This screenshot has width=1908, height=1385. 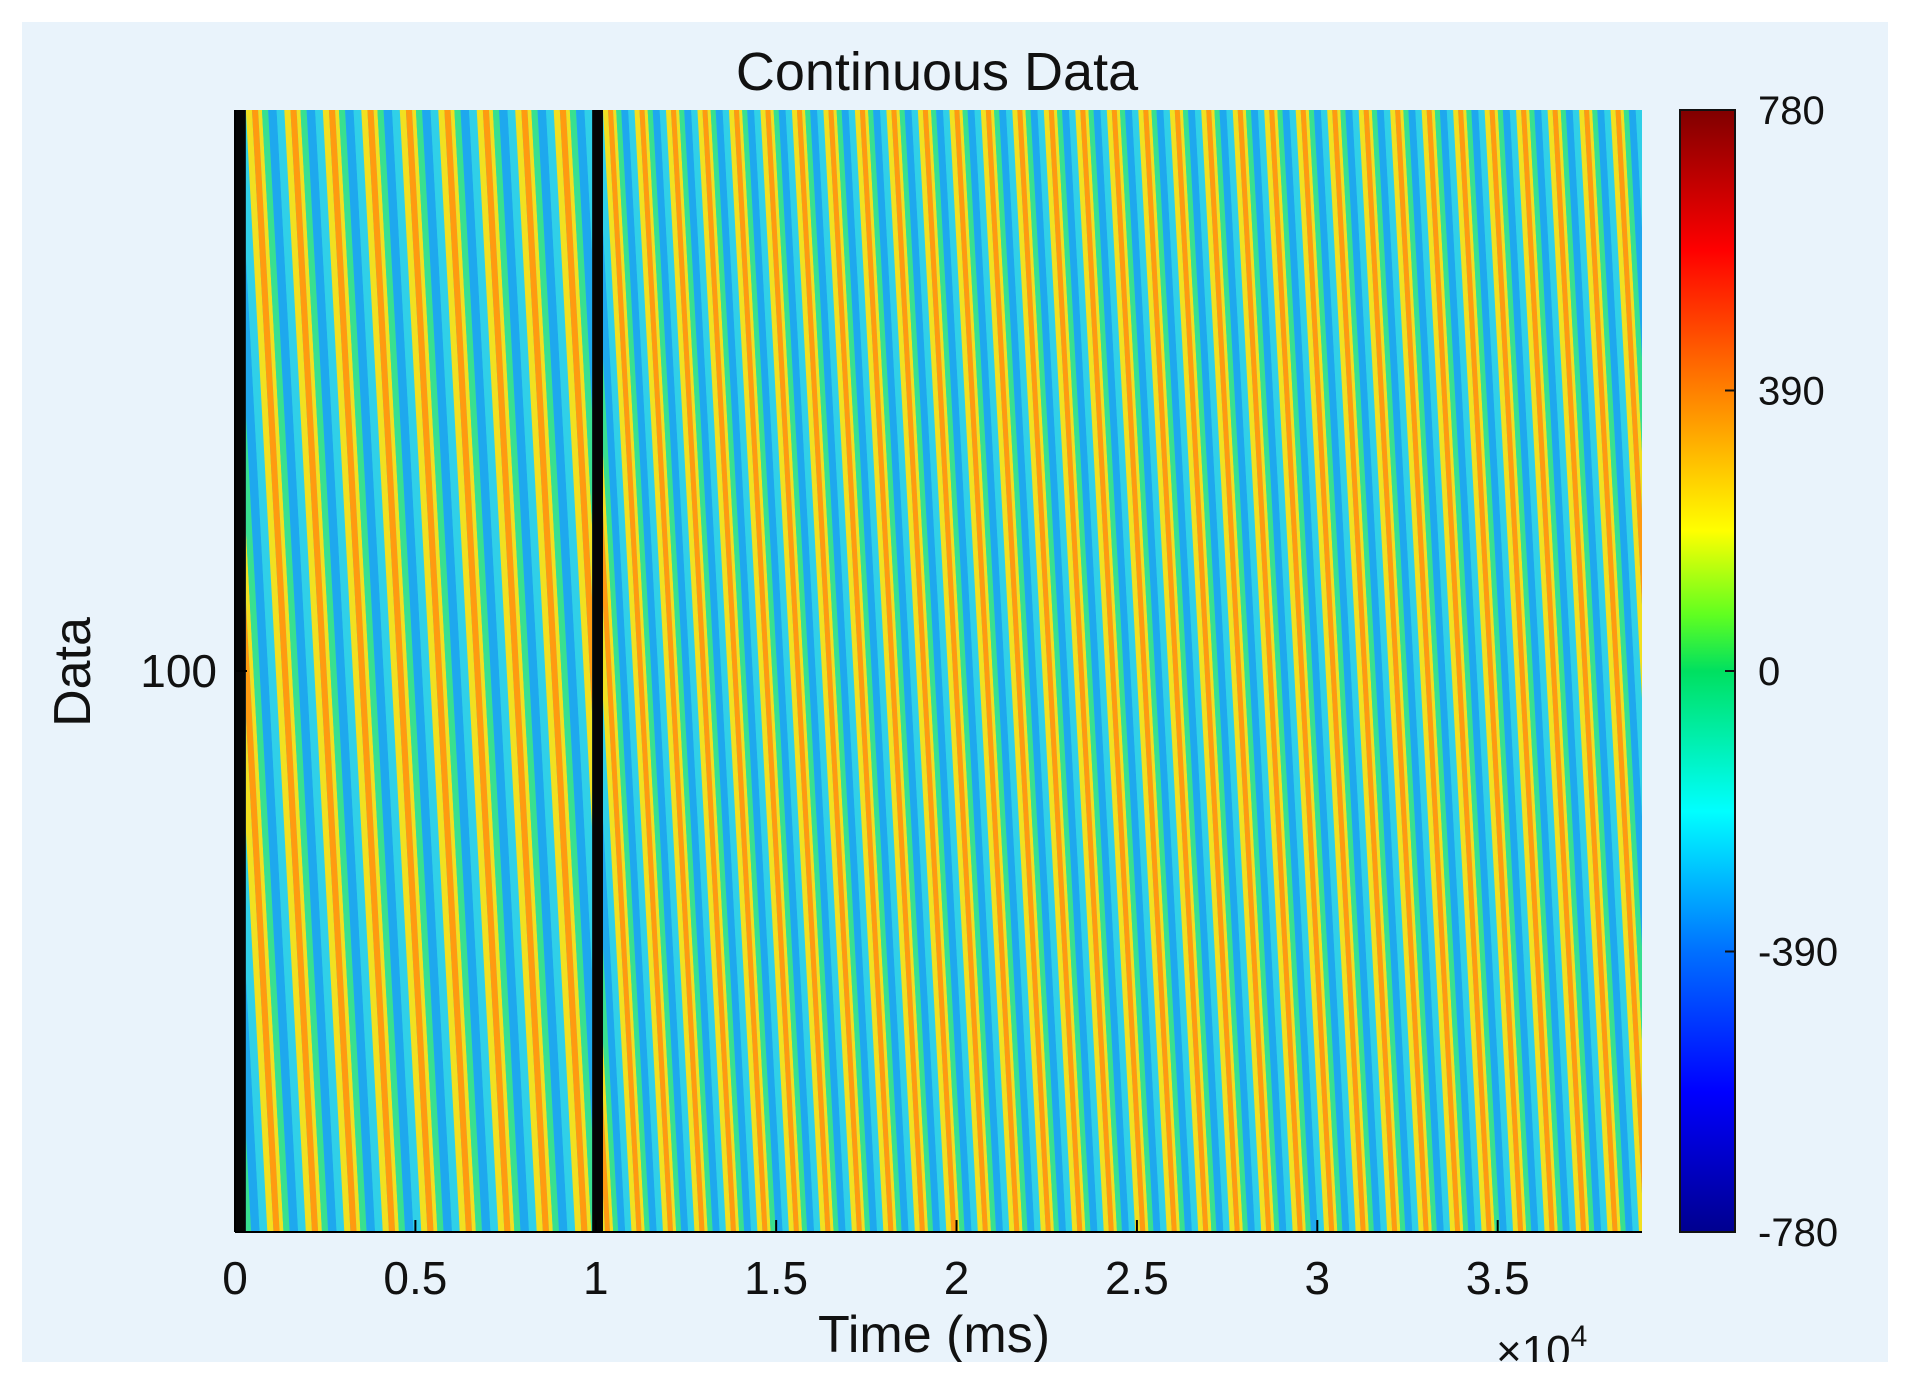 I want to click on colorbar-ticks: 780 390 0 -390 -780, so click(x=1781, y=672).